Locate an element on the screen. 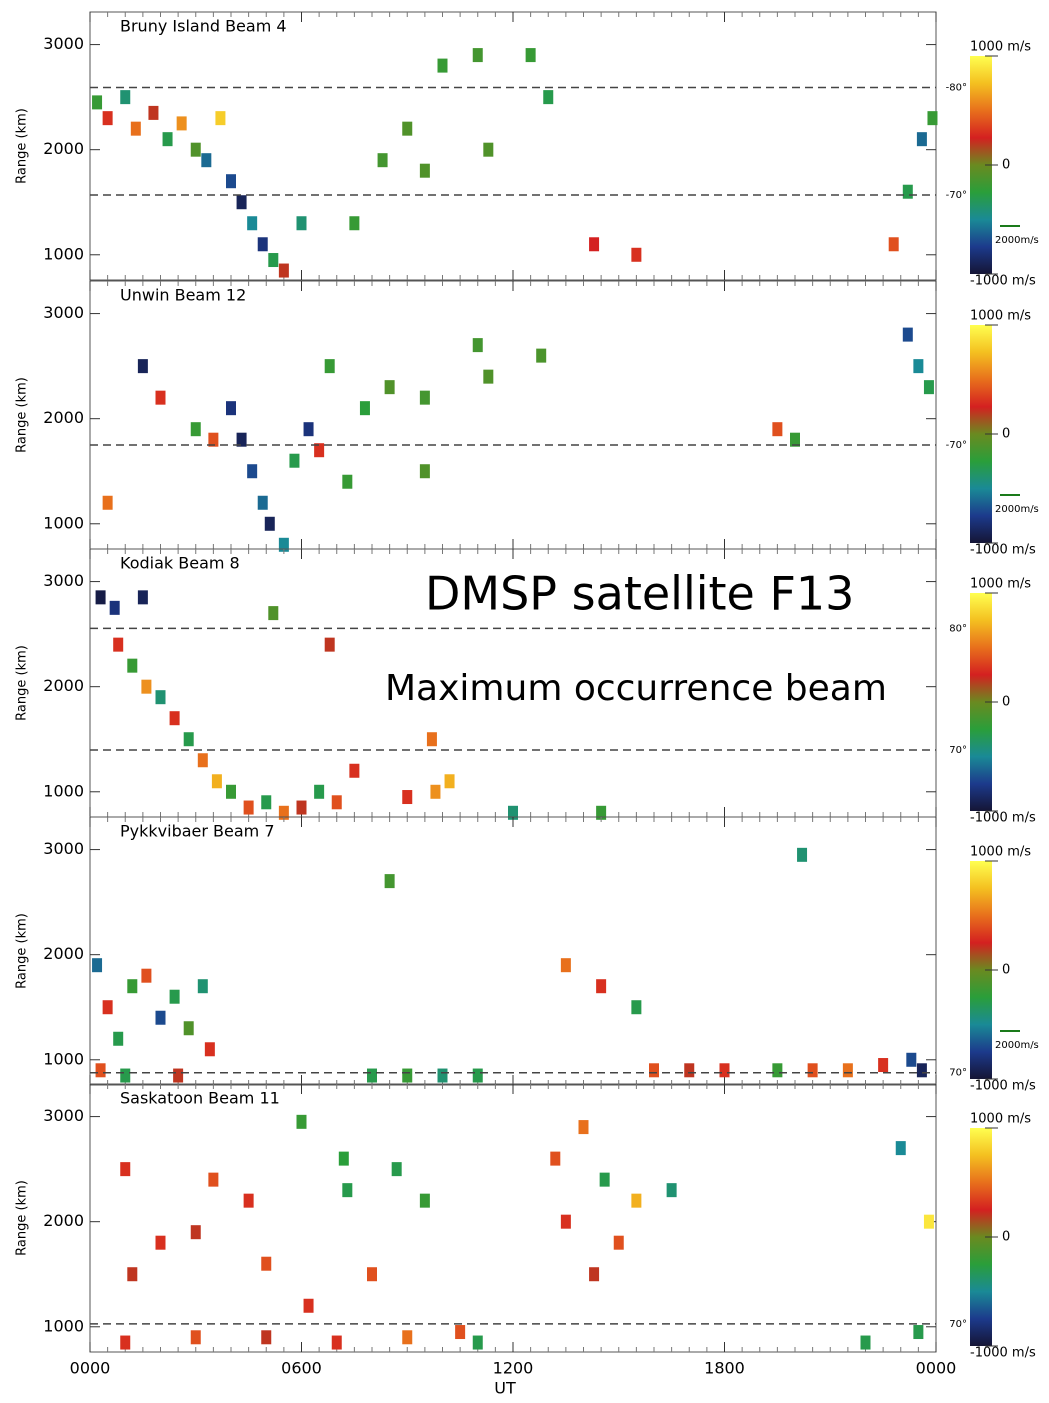 The image size is (1049, 1403). panel-title: Kodiak Beam 8 is located at coordinates (180, 563).